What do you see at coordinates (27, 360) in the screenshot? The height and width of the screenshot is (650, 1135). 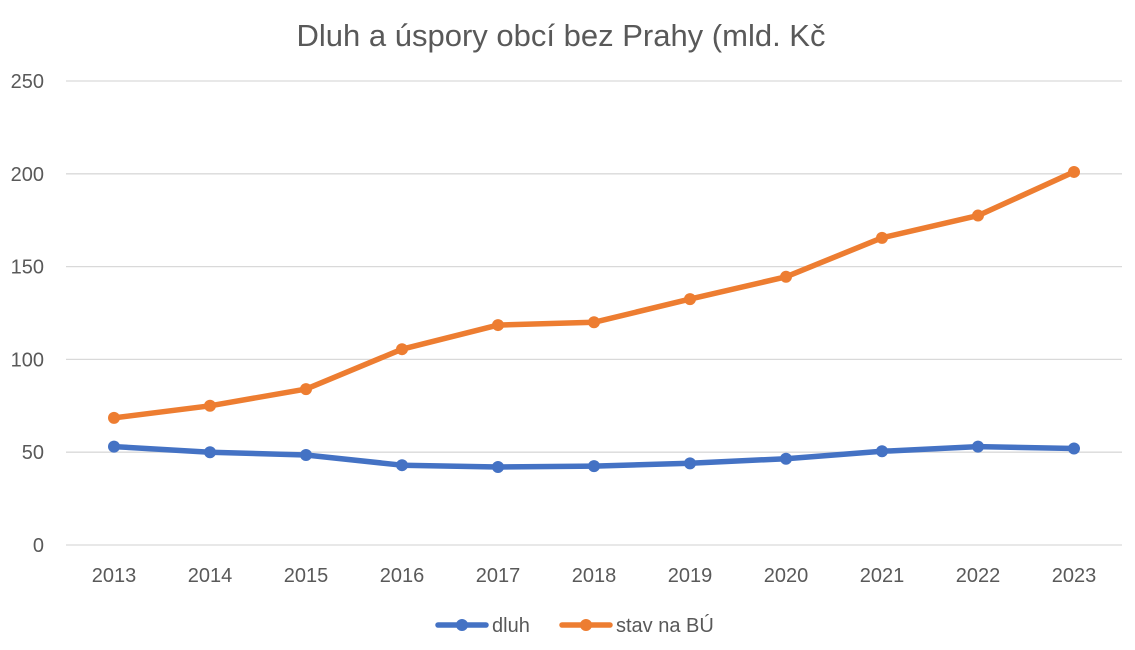 I see `y-tick-label: 100` at bounding box center [27, 360].